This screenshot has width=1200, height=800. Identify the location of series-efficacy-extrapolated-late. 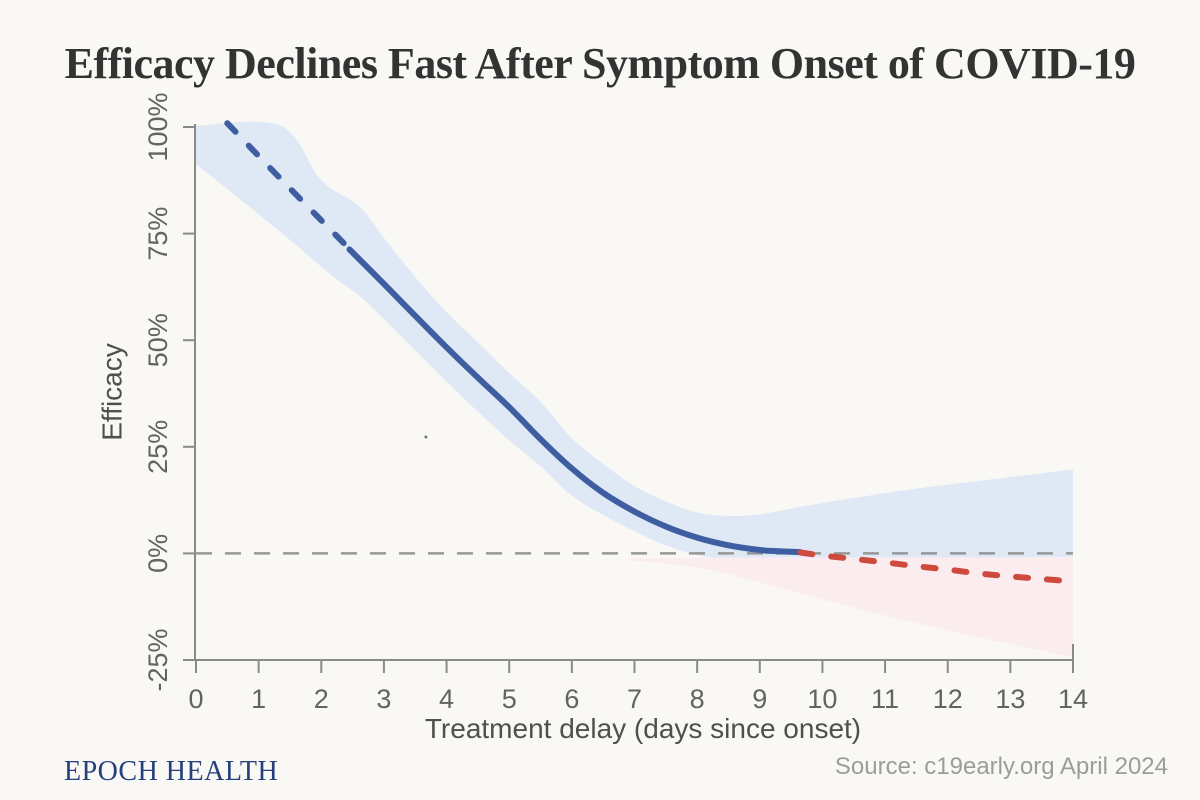
(936, 567).